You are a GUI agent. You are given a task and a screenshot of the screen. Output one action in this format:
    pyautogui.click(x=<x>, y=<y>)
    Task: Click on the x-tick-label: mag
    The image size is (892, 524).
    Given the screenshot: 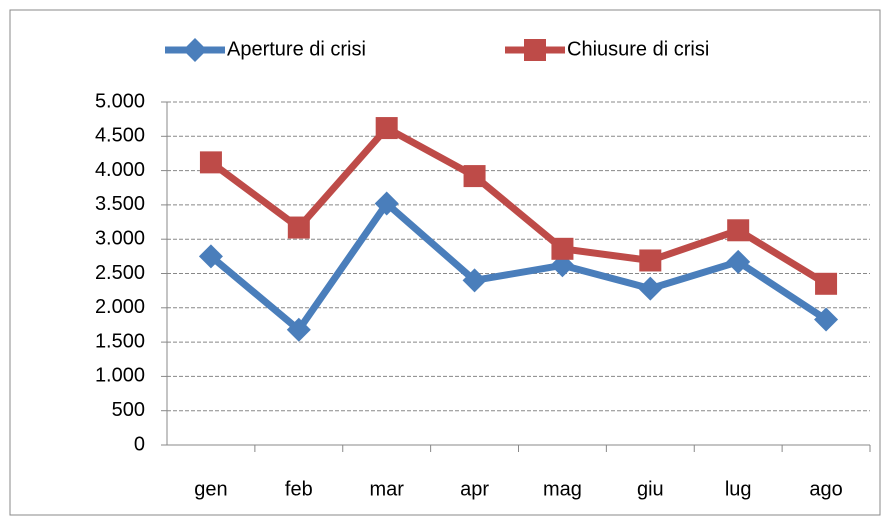 What is the action you would take?
    pyautogui.click(x=562, y=489)
    